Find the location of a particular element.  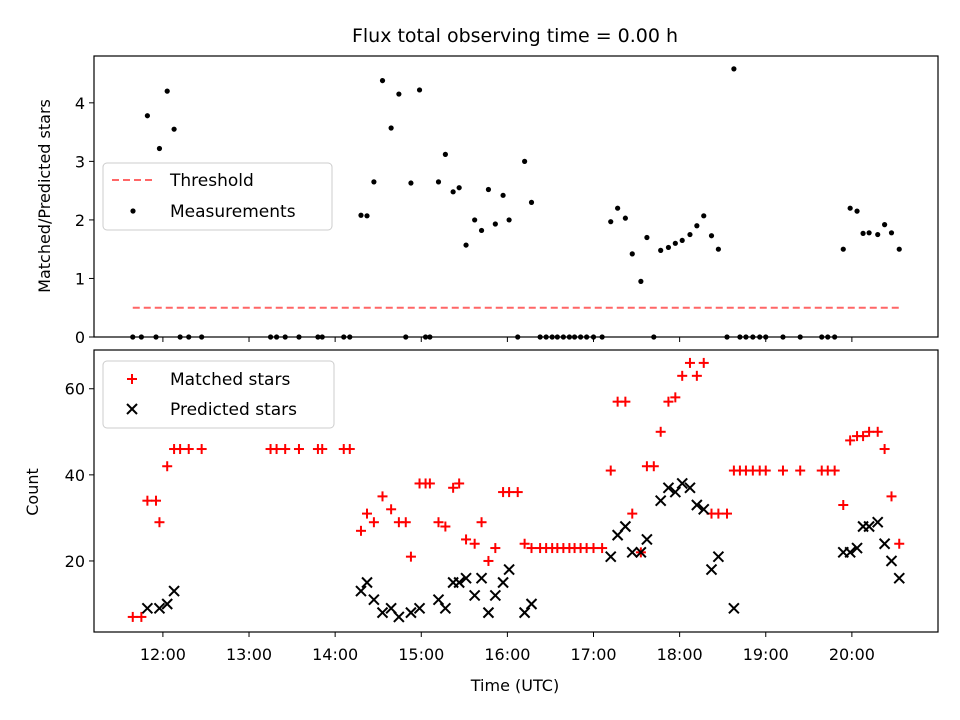

top-legend: Threshold Measurements is located at coordinates (217, 196).